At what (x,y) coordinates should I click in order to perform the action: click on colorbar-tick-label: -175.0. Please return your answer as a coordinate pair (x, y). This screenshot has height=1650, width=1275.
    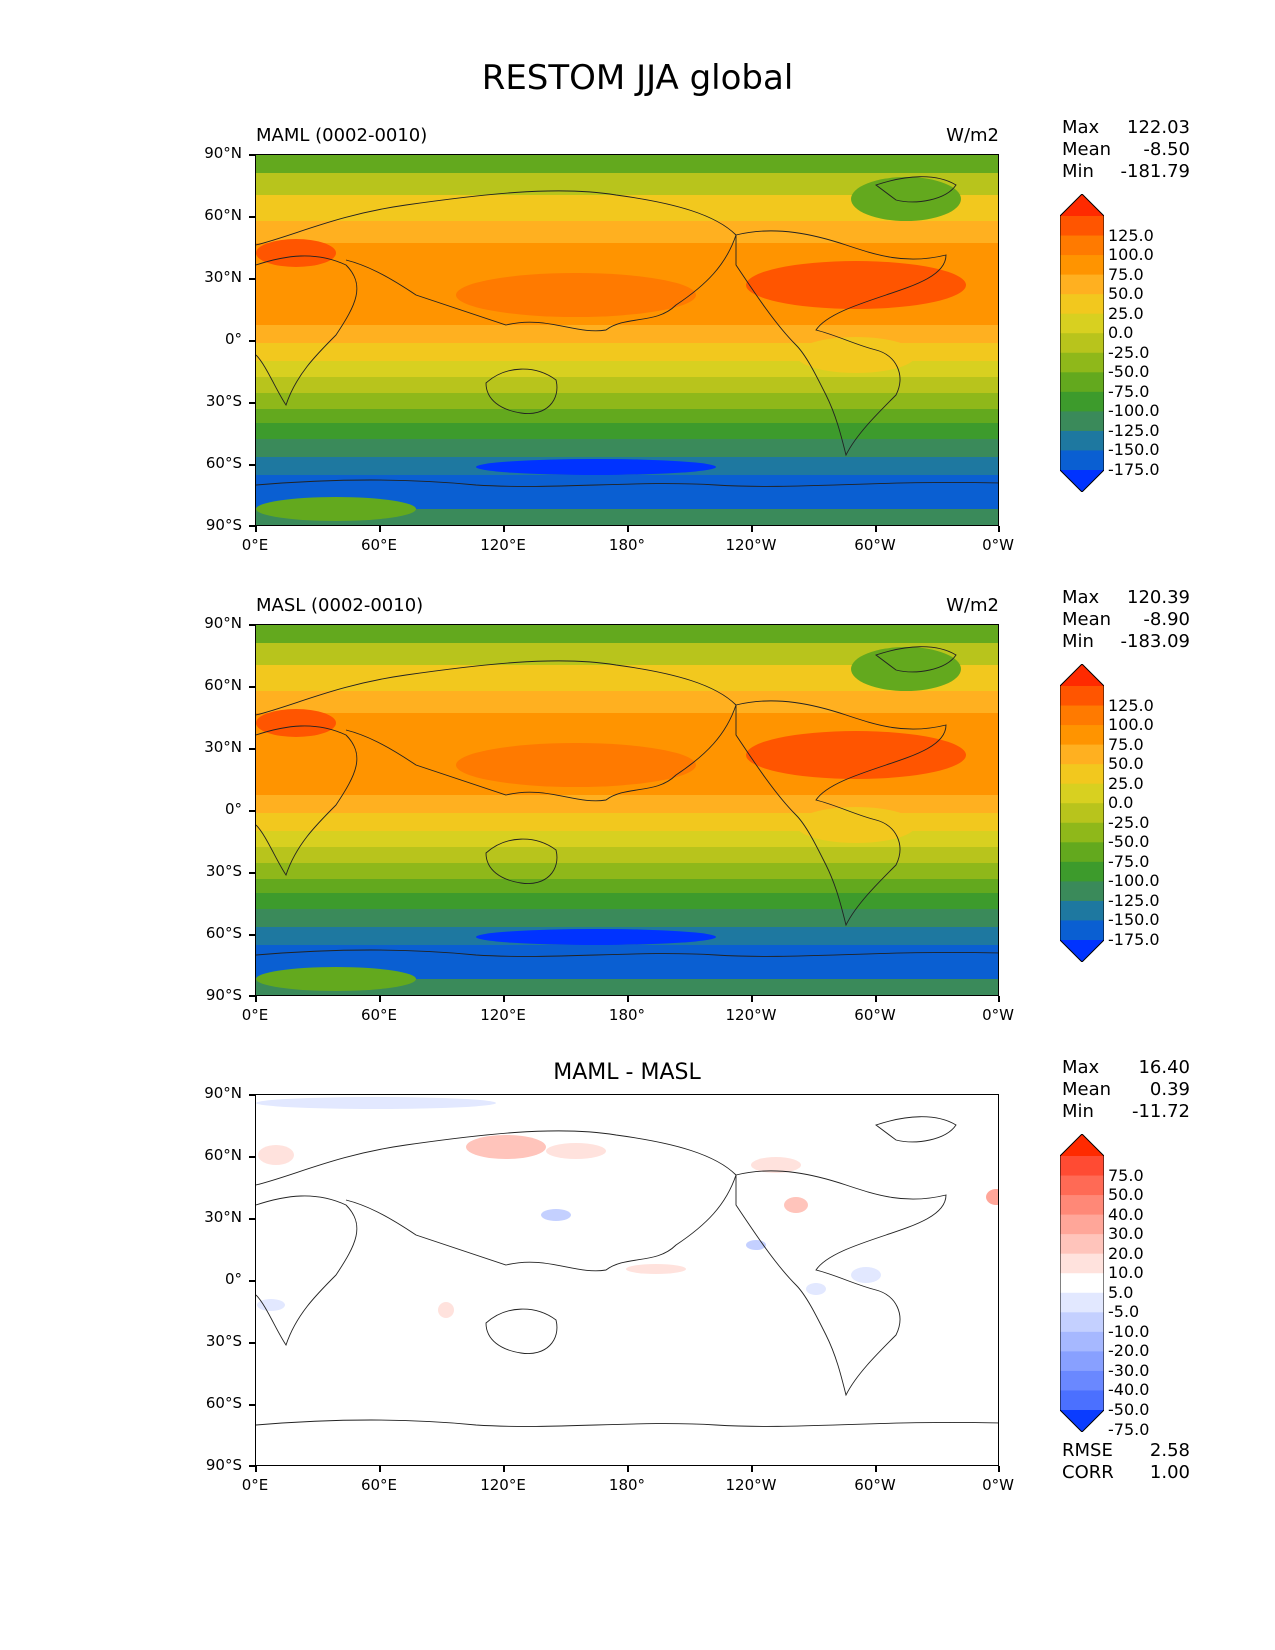
    Looking at the image, I should click on (1134, 939).